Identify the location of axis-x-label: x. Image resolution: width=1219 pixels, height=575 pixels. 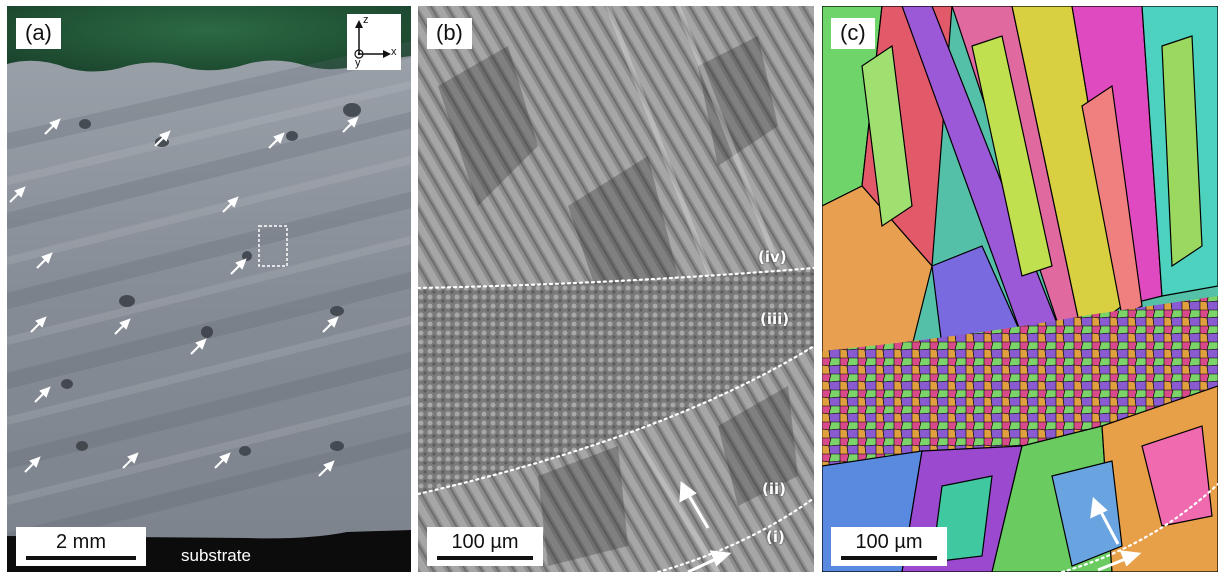
(394, 52).